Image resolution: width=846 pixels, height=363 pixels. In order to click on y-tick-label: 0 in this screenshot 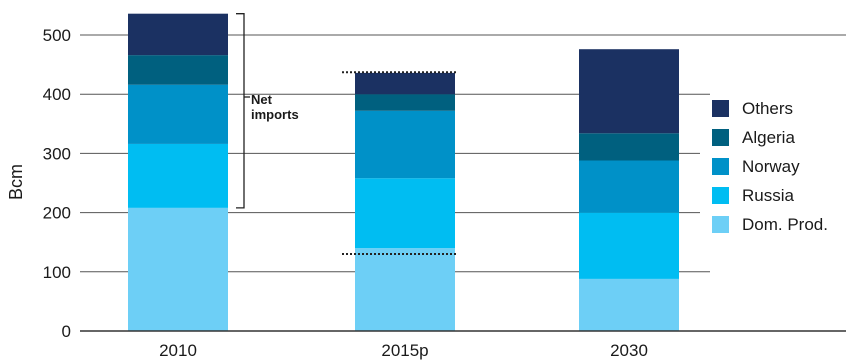, I will do `click(66, 331)`.